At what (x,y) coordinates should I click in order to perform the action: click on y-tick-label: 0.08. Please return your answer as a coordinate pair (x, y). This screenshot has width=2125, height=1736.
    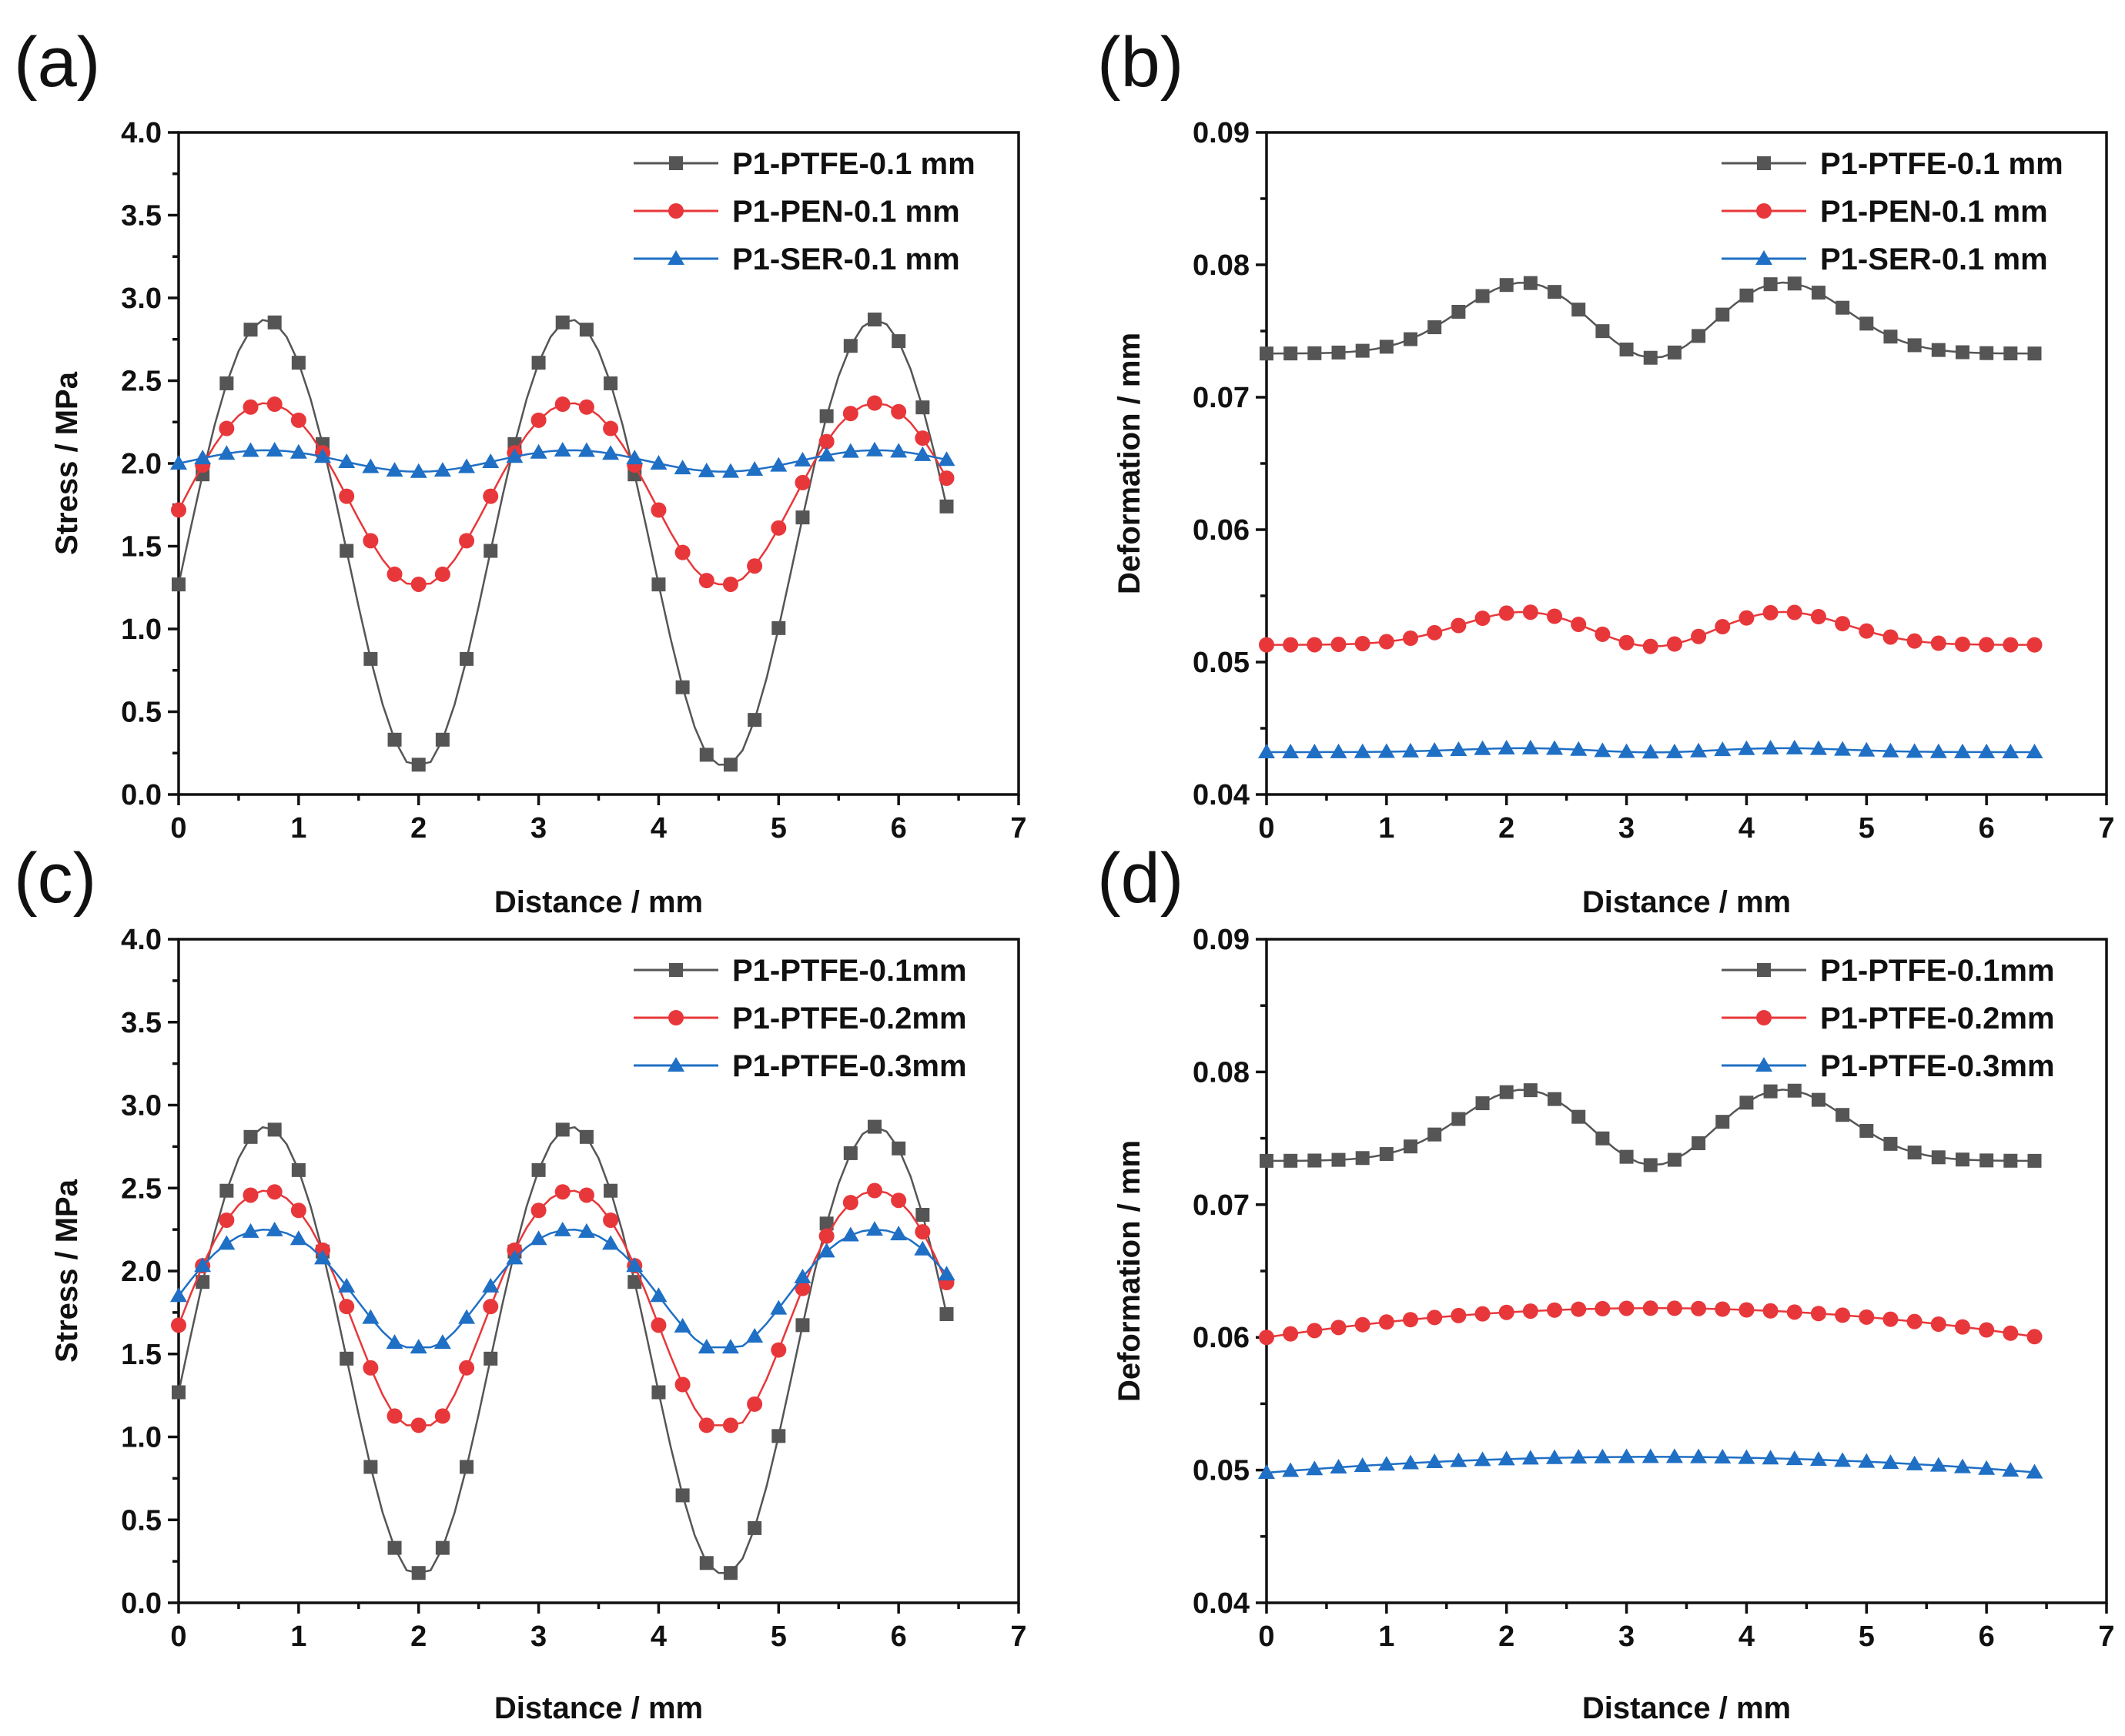
    Looking at the image, I should click on (1221, 1072).